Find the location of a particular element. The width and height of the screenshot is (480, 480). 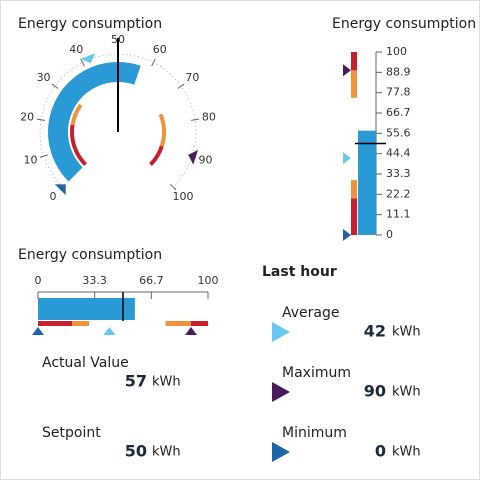

tick-label: 55.6 is located at coordinates (398, 132).